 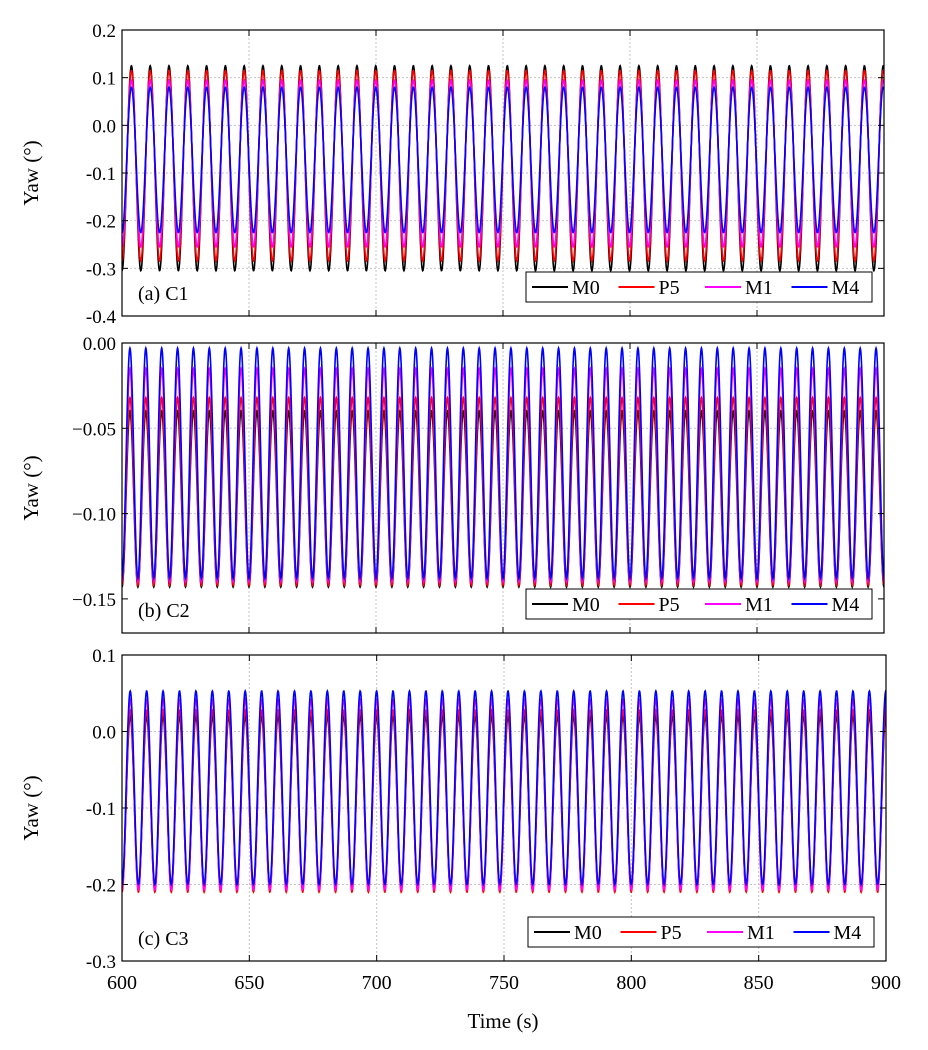 I want to click on panel-label: (a) C1, so click(x=163, y=294).